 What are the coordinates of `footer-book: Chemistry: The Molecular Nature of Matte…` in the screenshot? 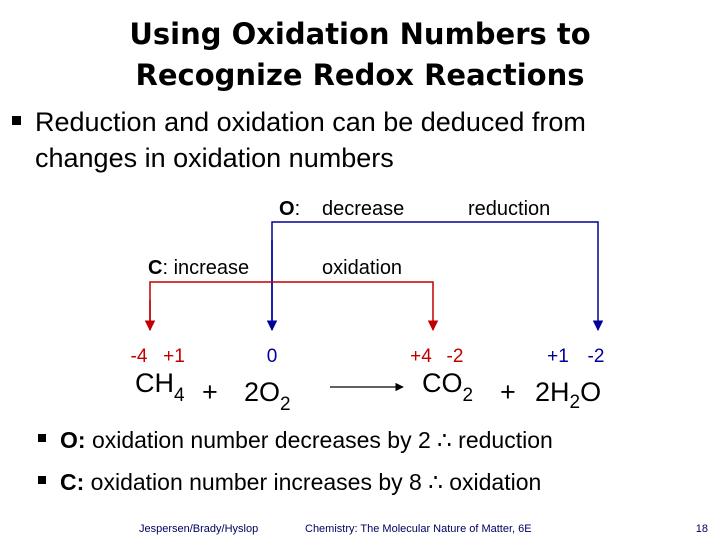 It's located at (418, 529).